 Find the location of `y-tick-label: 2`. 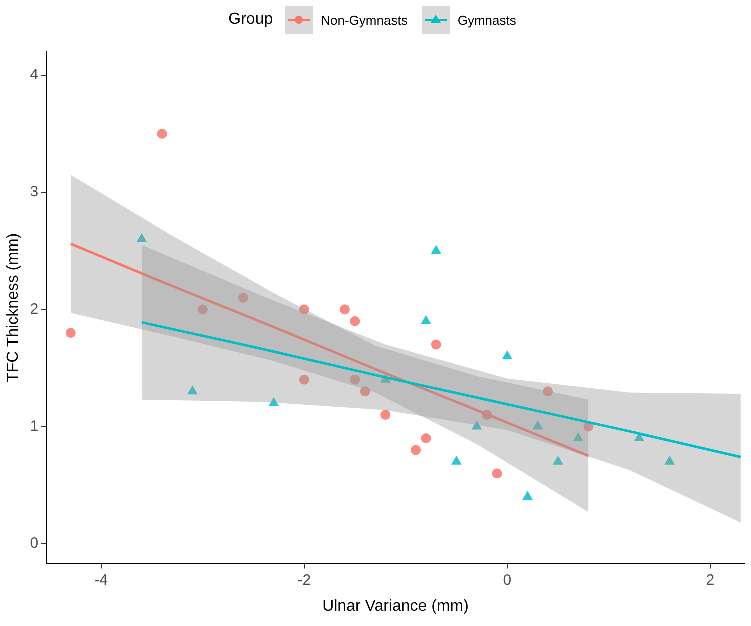

y-tick-label: 2 is located at coordinates (34, 309).